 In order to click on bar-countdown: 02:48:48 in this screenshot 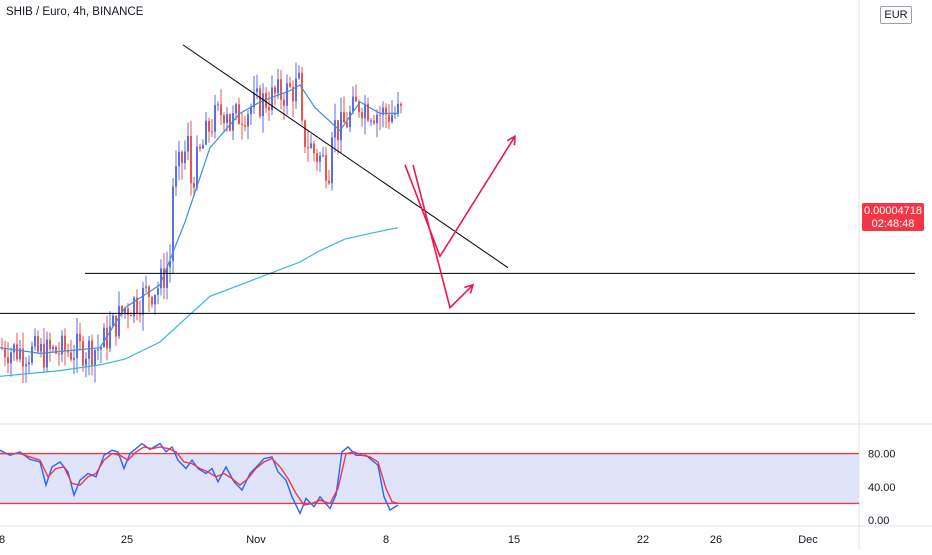, I will do `click(893, 224)`.